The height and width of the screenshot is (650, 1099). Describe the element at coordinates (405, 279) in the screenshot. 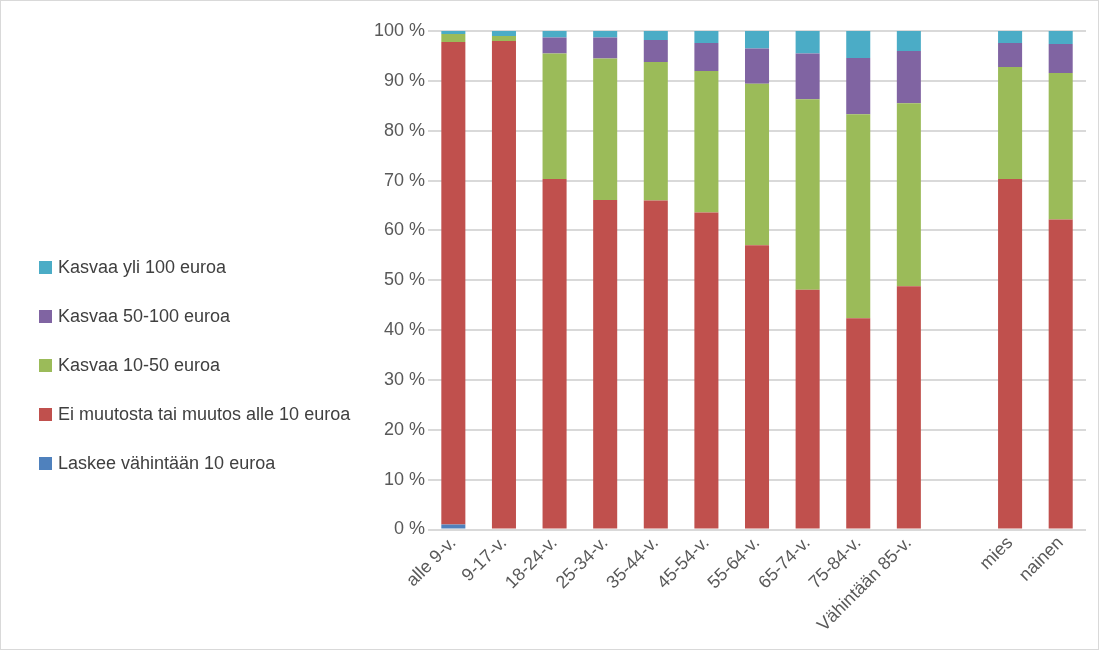

I see `y-tick-label: 50 %` at that location.